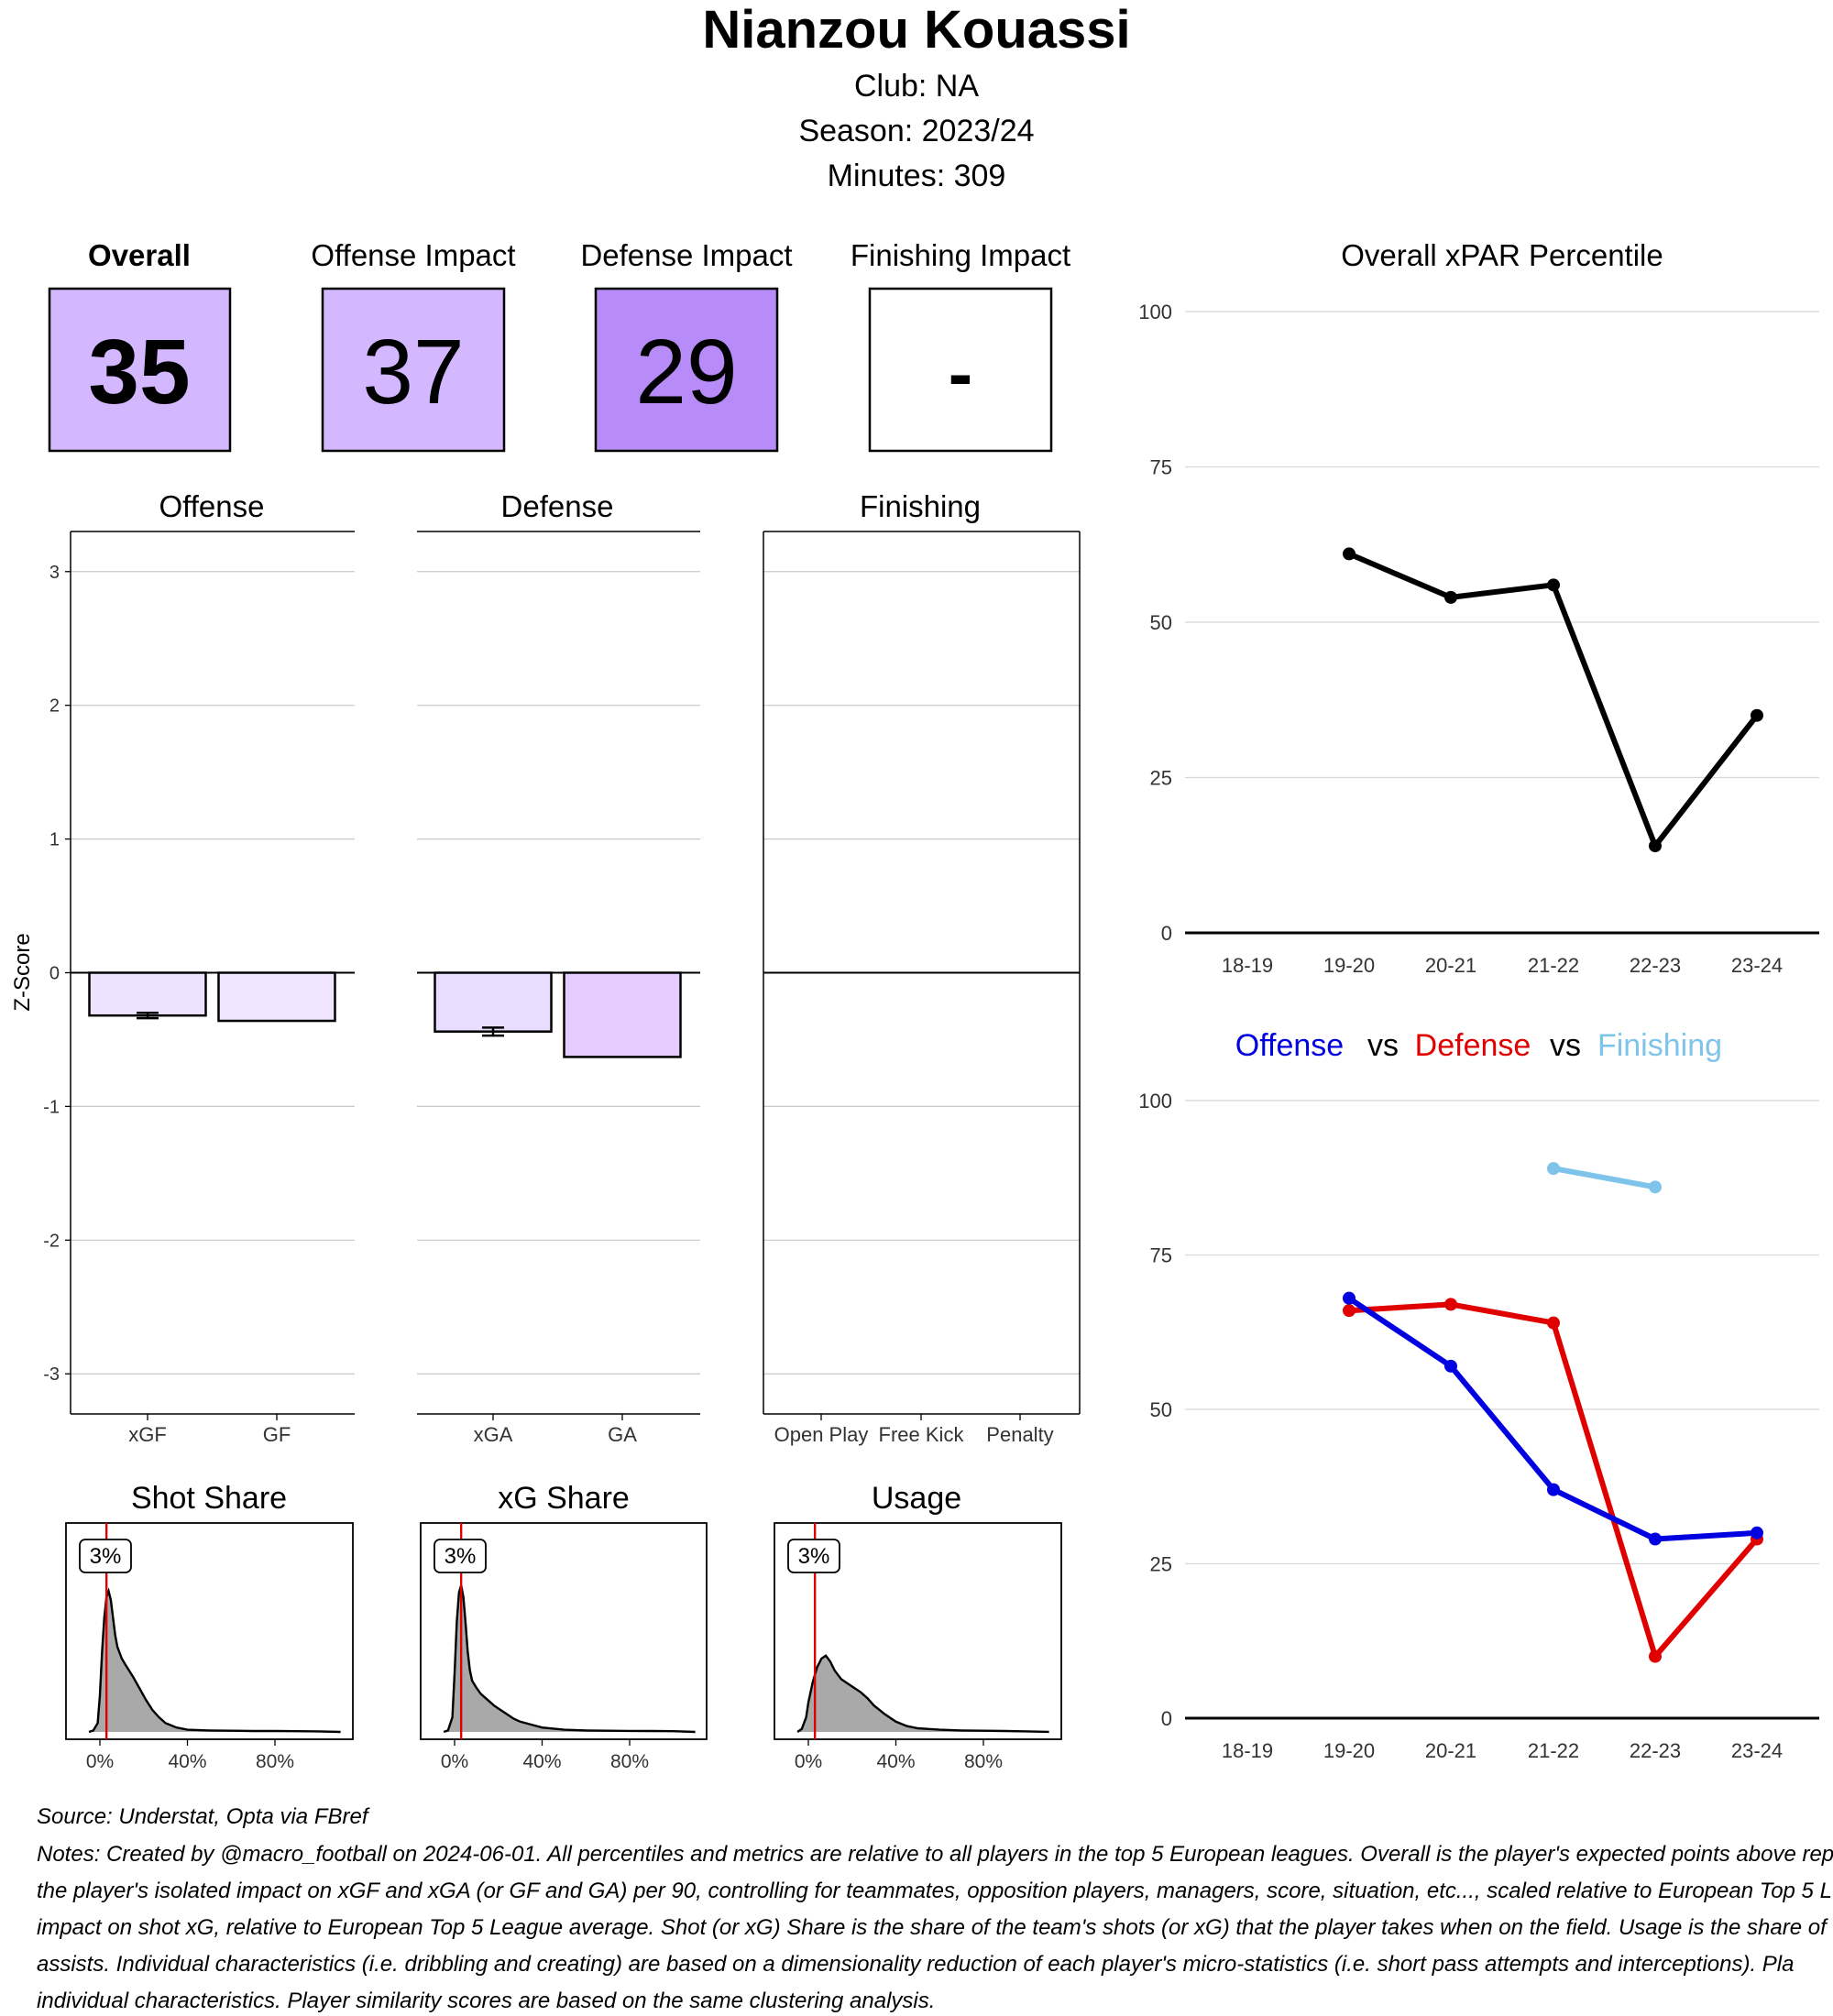  I want to click on marker-label: 3%, so click(106, 1556).